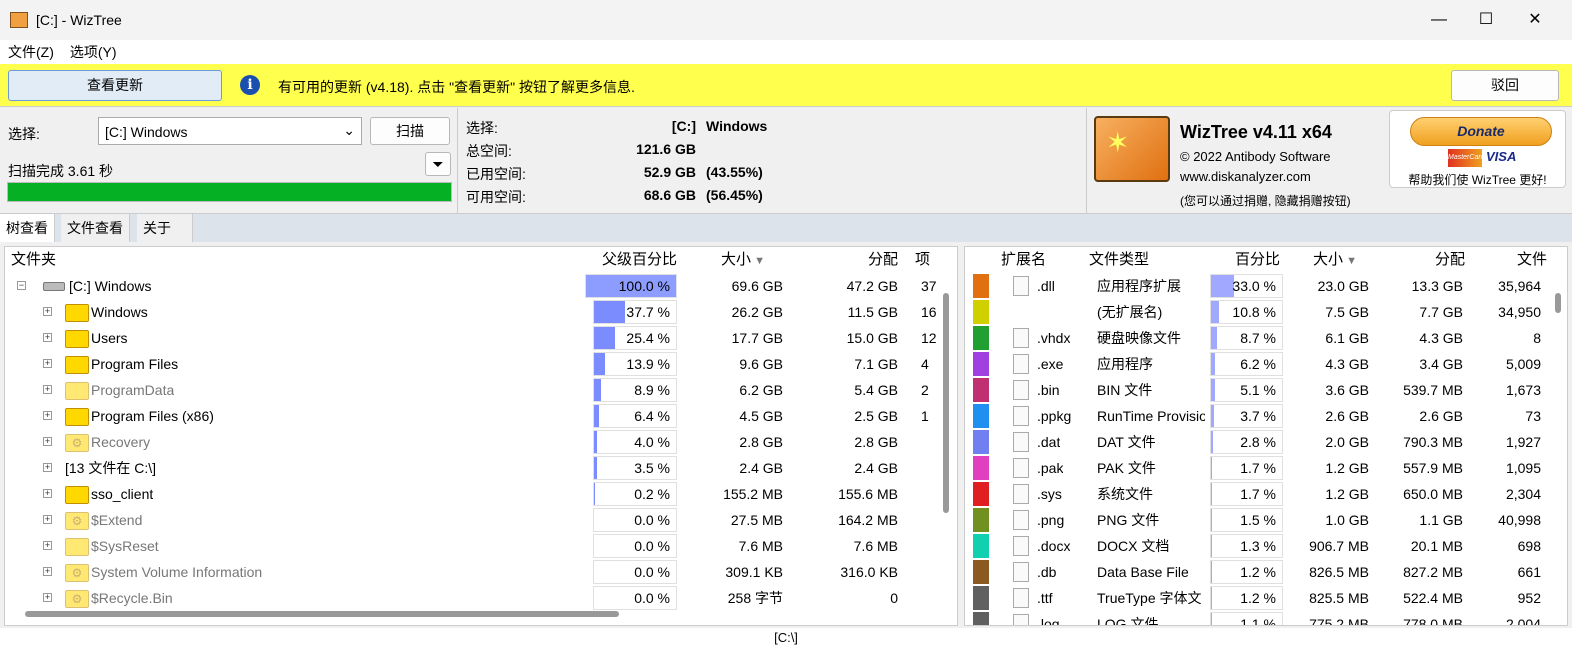 This screenshot has width=1572, height=647. I want to click on table-row: − [C:] Windows 100.0 % 69.6 GB 47.2 GB 37, so click(481, 286).